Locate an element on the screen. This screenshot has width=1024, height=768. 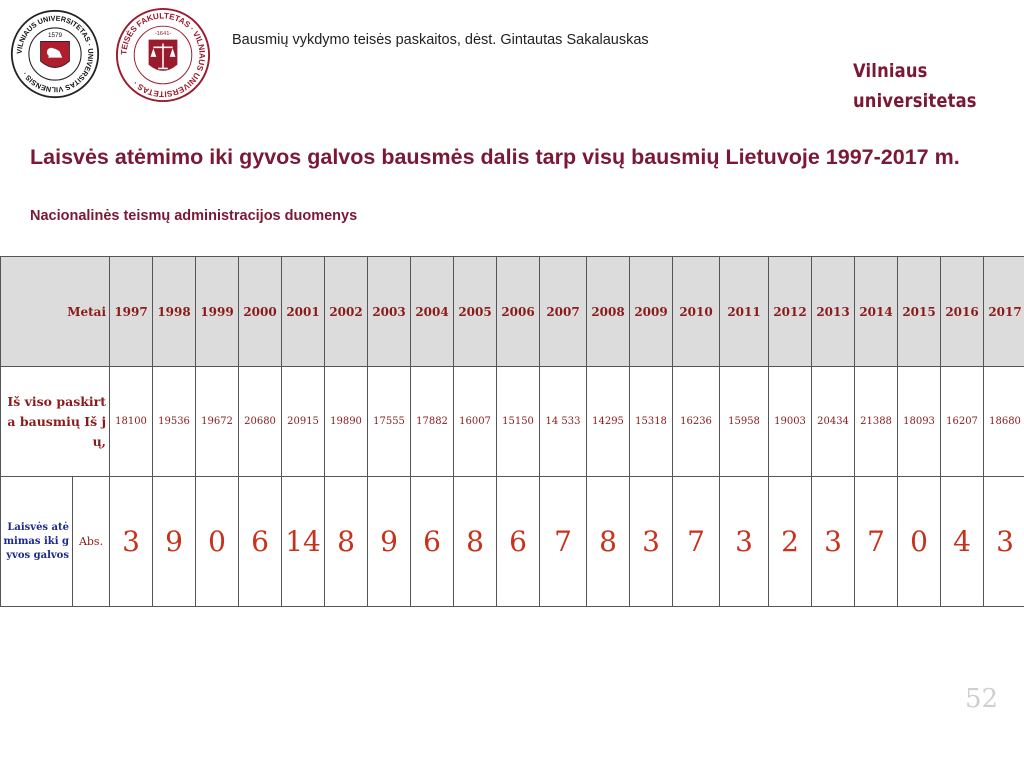
year-cell: 2017 is located at coordinates (1003, 311).